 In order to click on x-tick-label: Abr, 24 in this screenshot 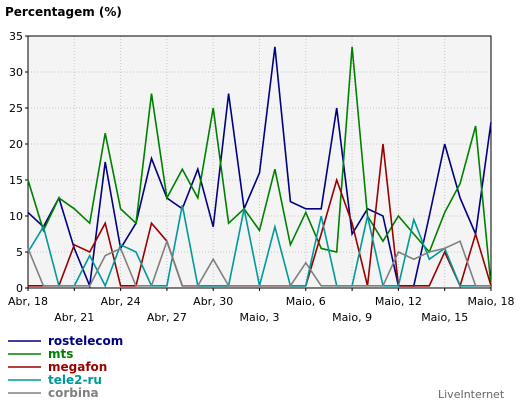, I will do `click(121, 301)`.